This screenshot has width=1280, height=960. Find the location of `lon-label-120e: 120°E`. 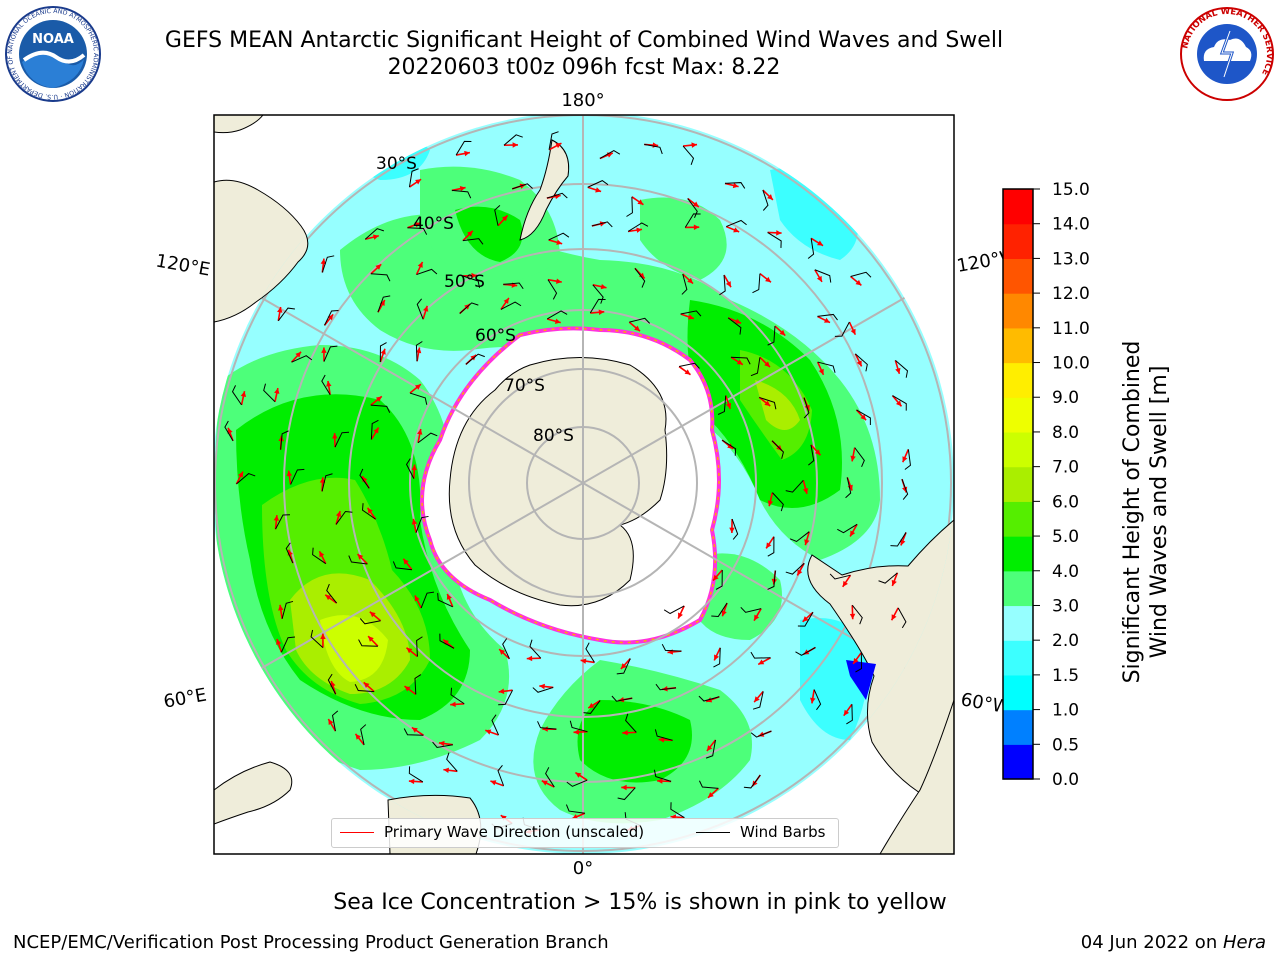

lon-label-120e: 120°E is located at coordinates (183, 265).